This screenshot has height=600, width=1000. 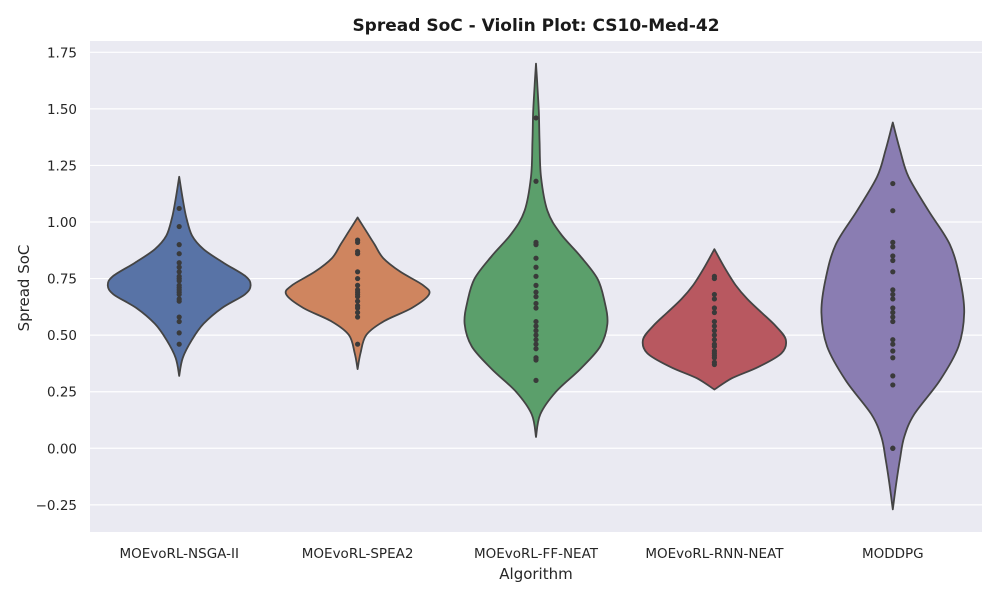 I want to click on y-tick-label: 1.50, so click(x=62, y=110).